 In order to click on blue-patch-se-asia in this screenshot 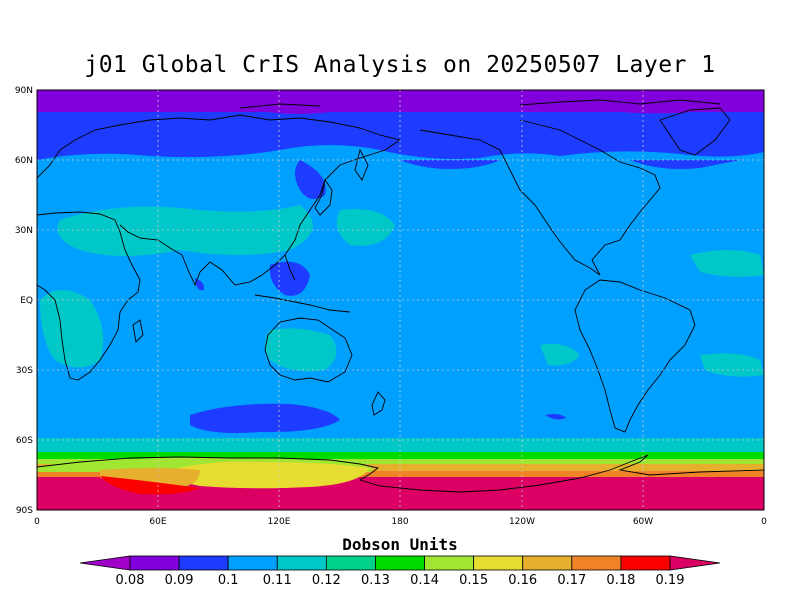, I will do `click(289, 278)`.